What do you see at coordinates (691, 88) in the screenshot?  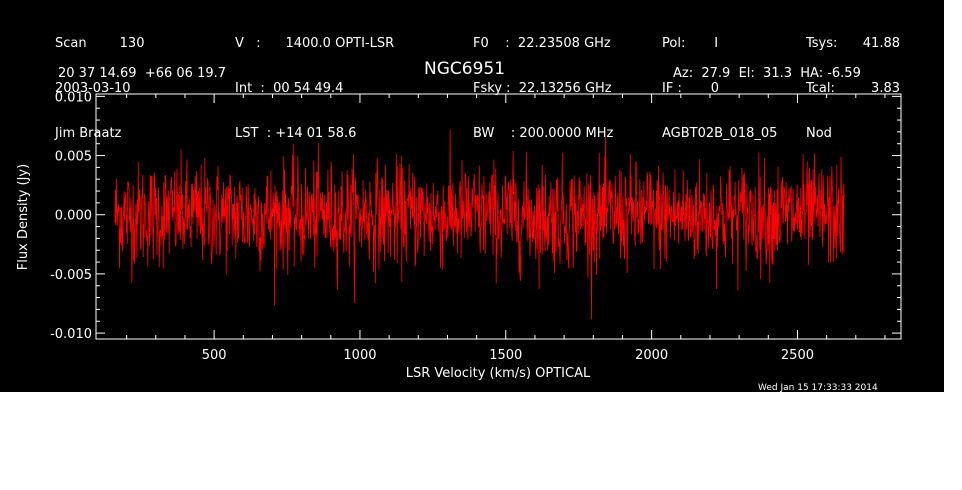 I see `if-label: IF : 0` at bounding box center [691, 88].